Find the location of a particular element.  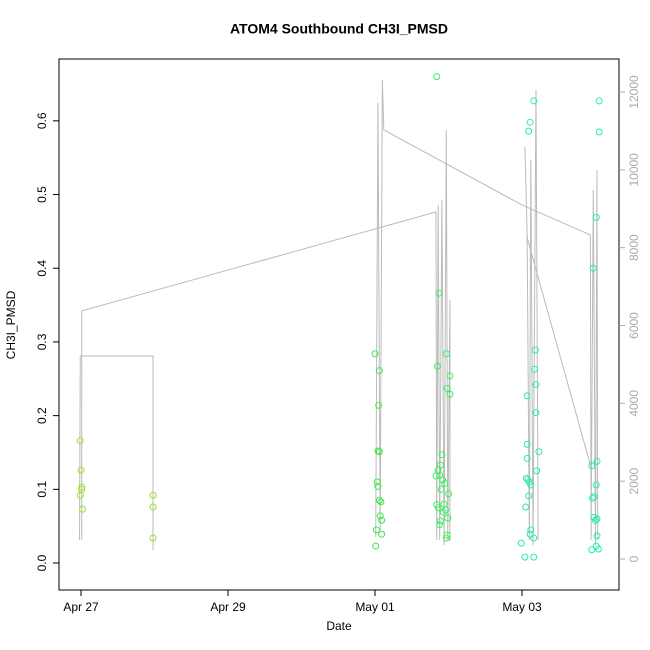

chart-title: ATOM4 Southbound CH3I_PMSD is located at coordinates (339, 29).